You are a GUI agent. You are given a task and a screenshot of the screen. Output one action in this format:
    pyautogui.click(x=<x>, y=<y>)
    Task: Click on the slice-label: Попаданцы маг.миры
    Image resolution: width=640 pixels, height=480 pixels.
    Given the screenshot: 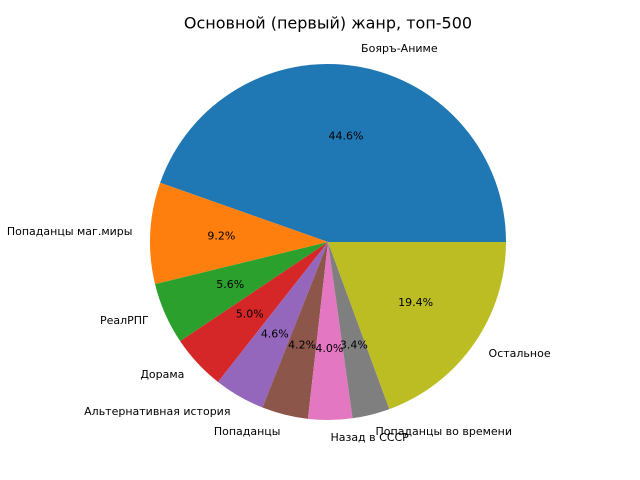 What is the action you would take?
    pyautogui.click(x=70, y=231)
    